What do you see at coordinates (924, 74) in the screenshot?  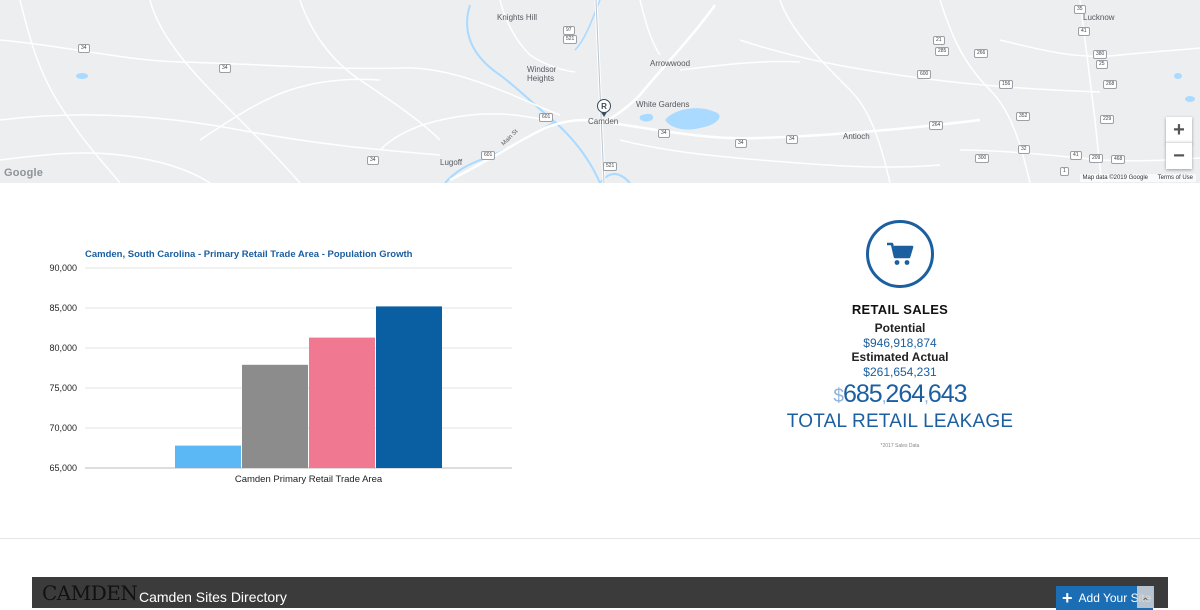 I see `route-shield: 600` at bounding box center [924, 74].